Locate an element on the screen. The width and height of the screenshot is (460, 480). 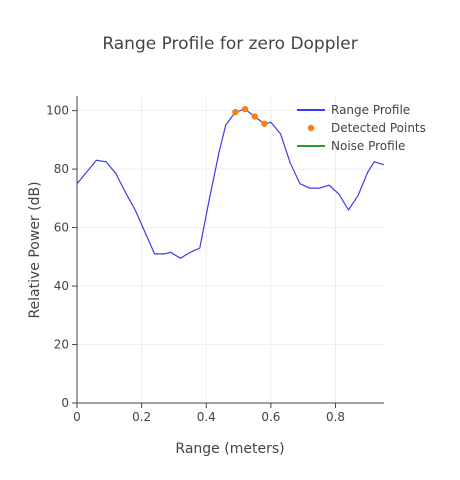
noise-profile-legend-label: Noise Profile is located at coordinates (368, 146).